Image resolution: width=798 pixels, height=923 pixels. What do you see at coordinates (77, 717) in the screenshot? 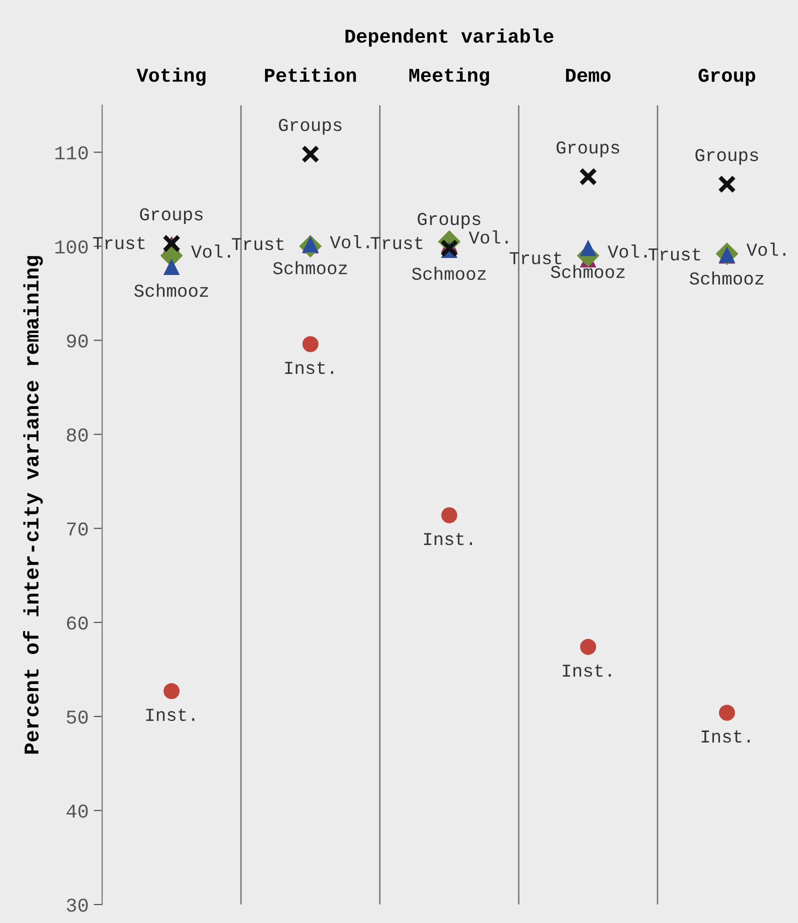
I see `y-tick-label: 50` at bounding box center [77, 717].